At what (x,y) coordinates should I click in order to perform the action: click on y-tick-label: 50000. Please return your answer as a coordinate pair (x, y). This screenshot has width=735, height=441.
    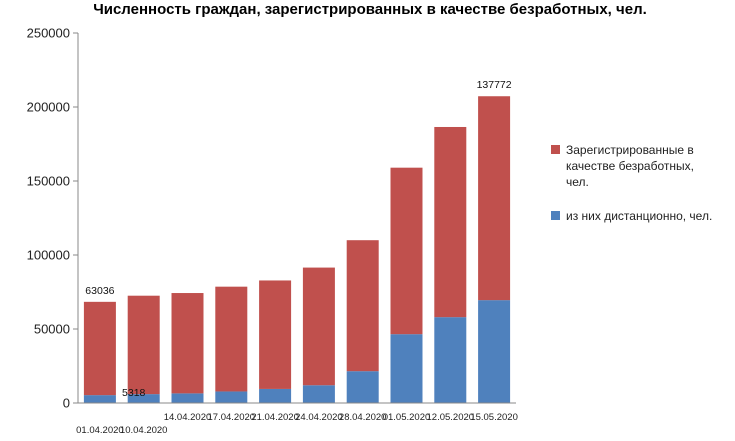
    Looking at the image, I should click on (52, 329).